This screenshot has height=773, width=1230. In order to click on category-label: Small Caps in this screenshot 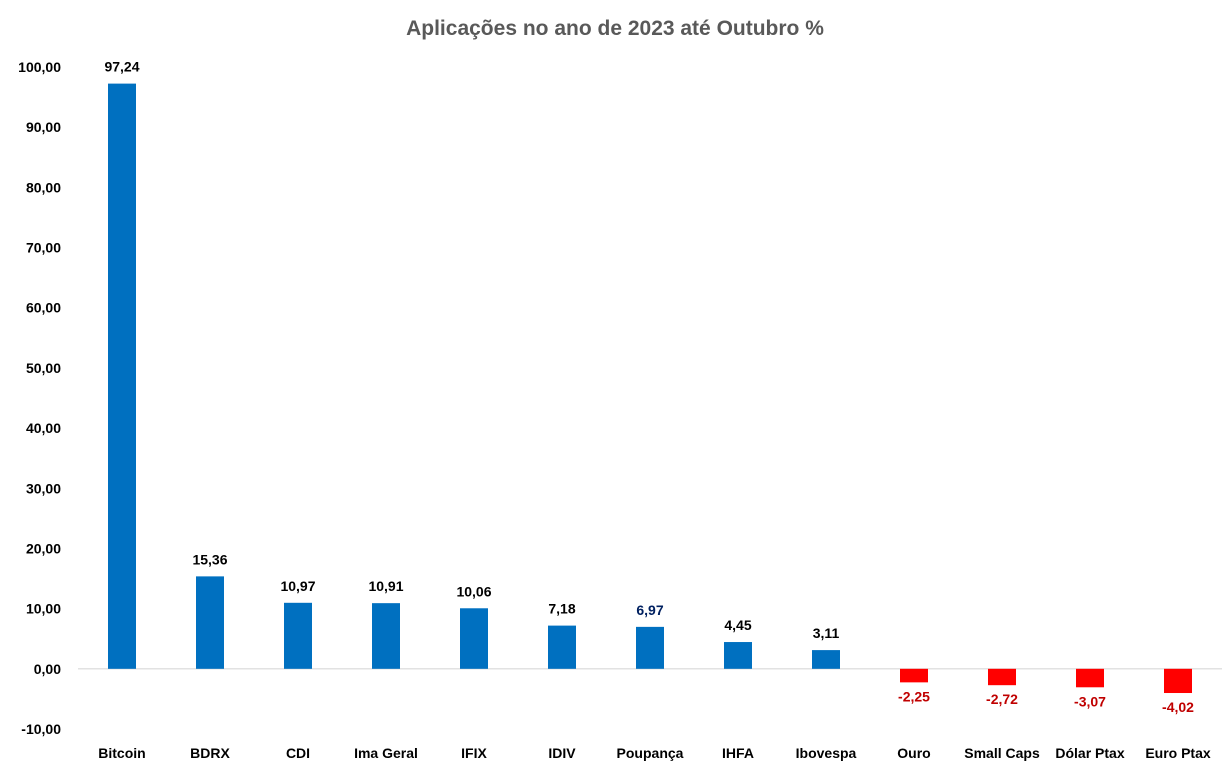, I will do `click(1002, 753)`.